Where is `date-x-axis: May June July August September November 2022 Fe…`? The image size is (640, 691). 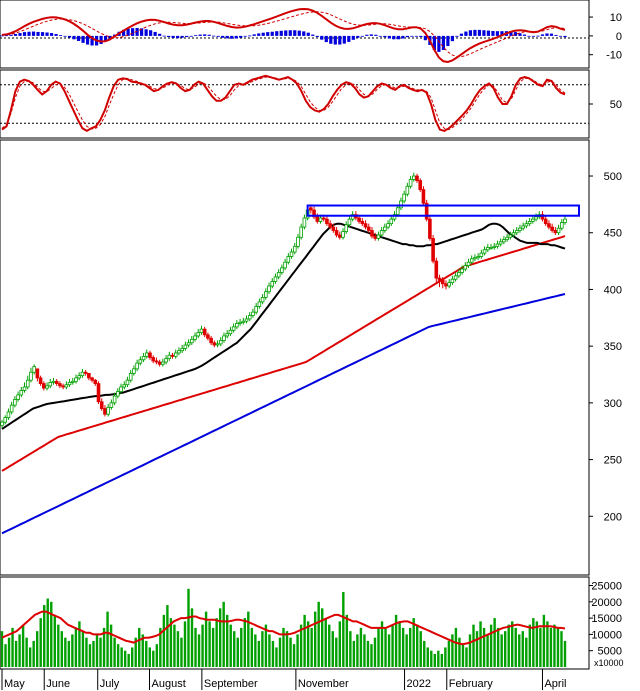
date-x-axis: May June July August September November 2022 Fe… is located at coordinates (294, 679).